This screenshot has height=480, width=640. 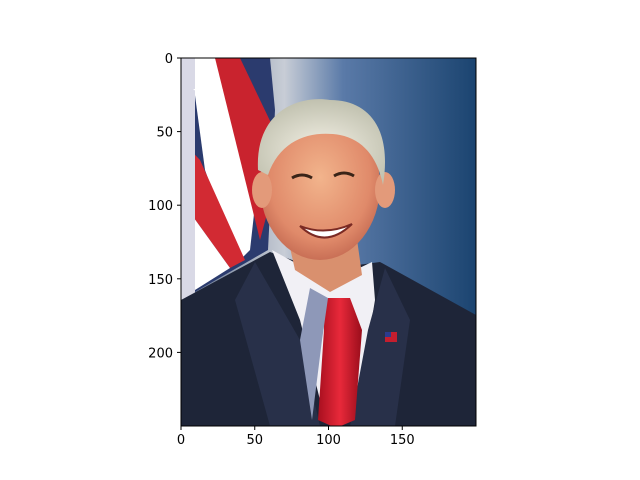 I want to click on y-tick-label: 50, so click(x=164, y=133).